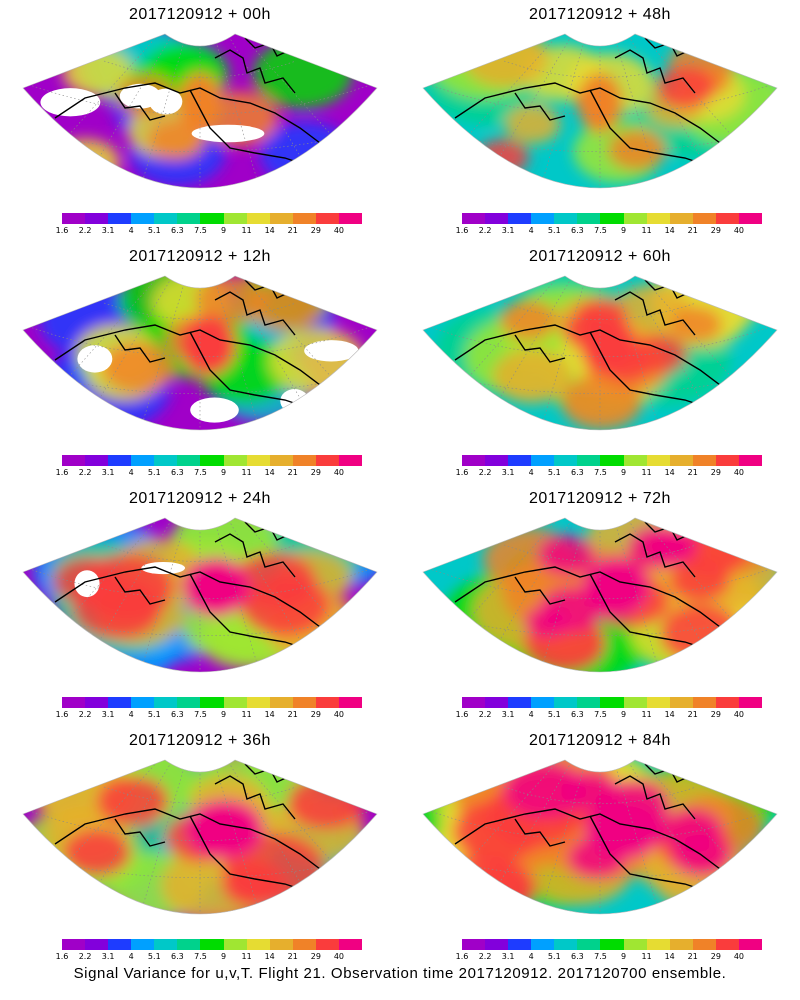 This screenshot has height=1000, width=800. I want to click on colorbar-label: 5.1, so click(554, 714).